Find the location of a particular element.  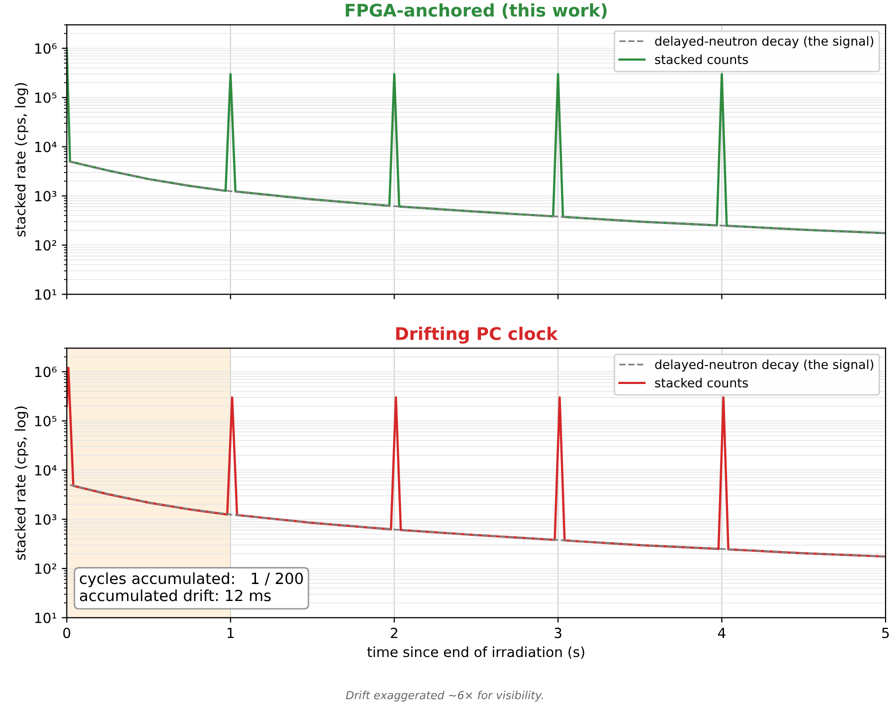

x-tick-label: 3 is located at coordinates (558, 633).